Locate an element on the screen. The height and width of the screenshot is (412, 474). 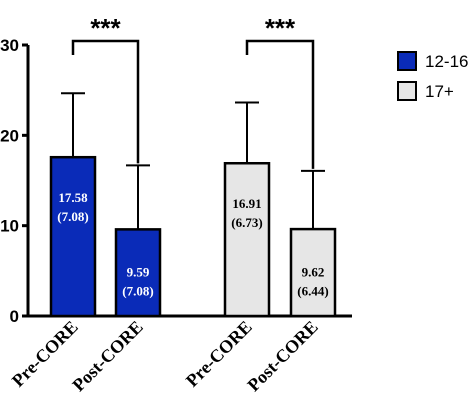
bar-value-label: 17.58 is located at coordinates (73, 197).